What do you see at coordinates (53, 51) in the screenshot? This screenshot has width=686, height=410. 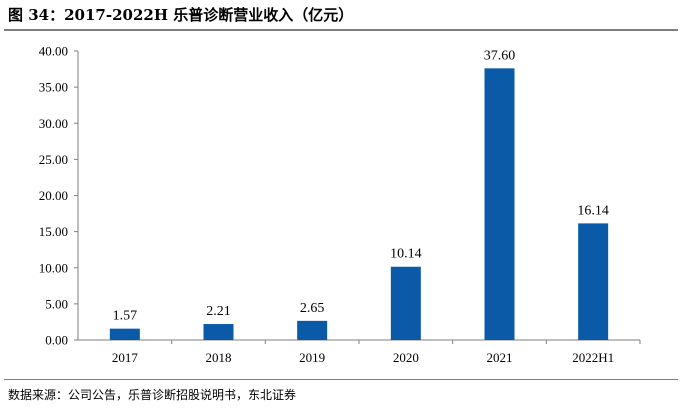 I see `y-tick-label: 40.00` at bounding box center [53, 51].